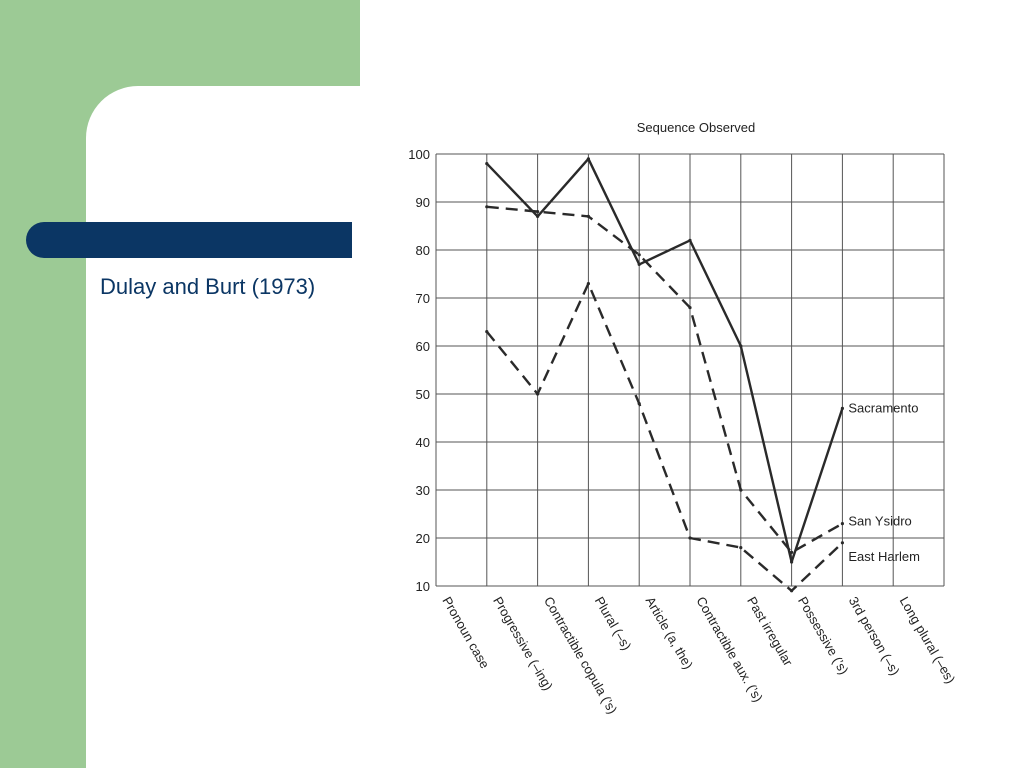 The width and height of the screenshot is (1024, 768). Describe the element at coordinates (823, 635) in the screenshot. I see `x-tick-label: Possessive (’s)` at that location.